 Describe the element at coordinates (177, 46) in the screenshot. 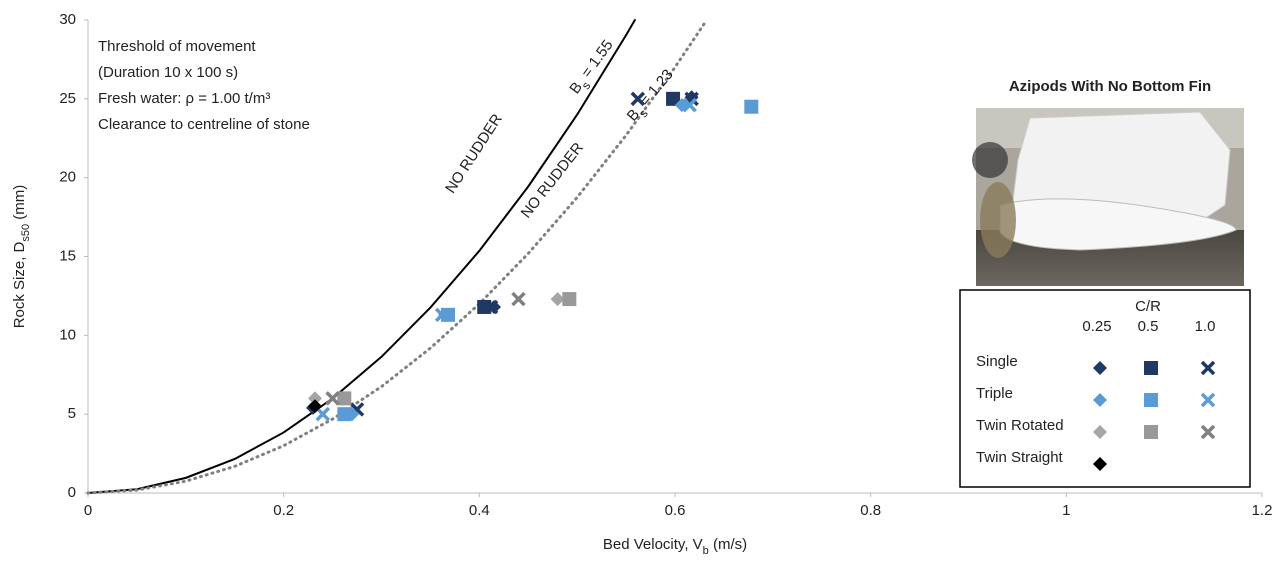

I see `annotation: Threshold of movement` at that location.